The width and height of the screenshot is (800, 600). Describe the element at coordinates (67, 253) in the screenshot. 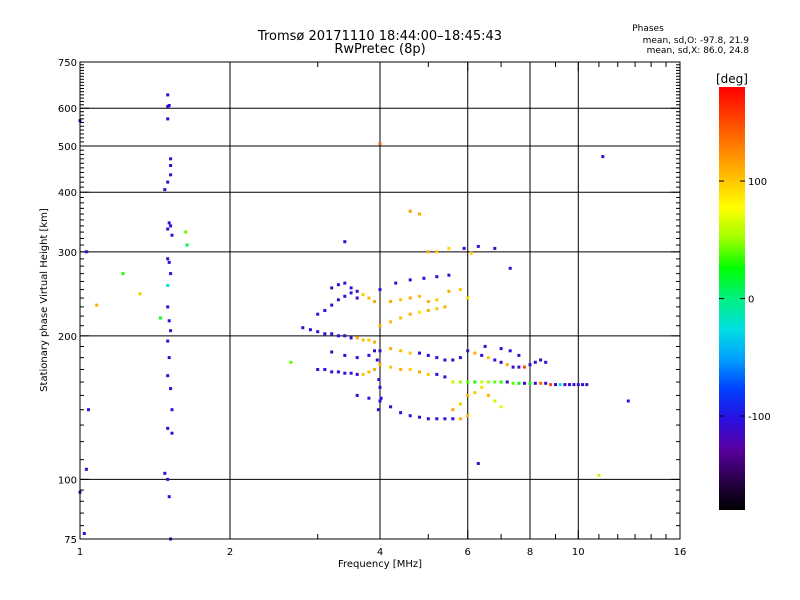

I see `y-tick-label: 300` at that location.